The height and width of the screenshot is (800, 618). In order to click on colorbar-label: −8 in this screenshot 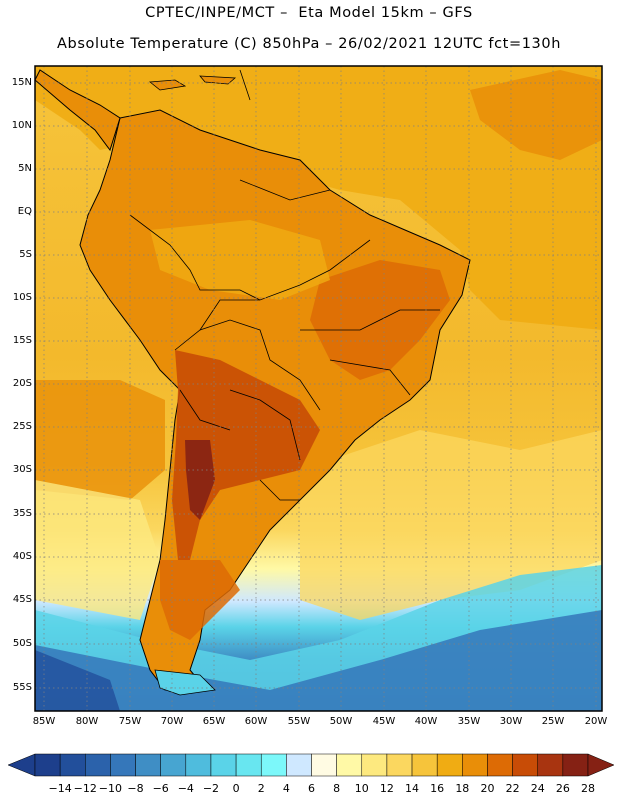, I will do `click(135, 788)`.